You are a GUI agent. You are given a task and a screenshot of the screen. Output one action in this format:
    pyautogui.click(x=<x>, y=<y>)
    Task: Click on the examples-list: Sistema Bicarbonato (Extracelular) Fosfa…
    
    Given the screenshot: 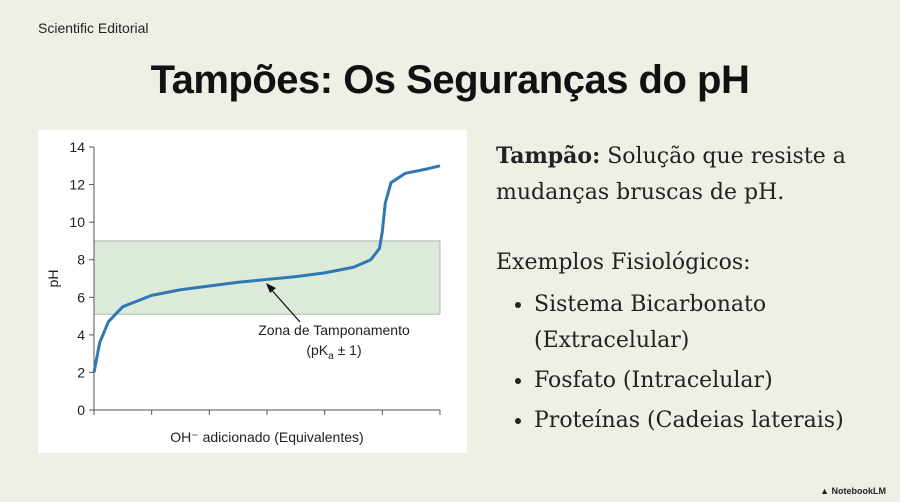 What is the action you would take?
    pyautogui.click(x=676, y=363)
    